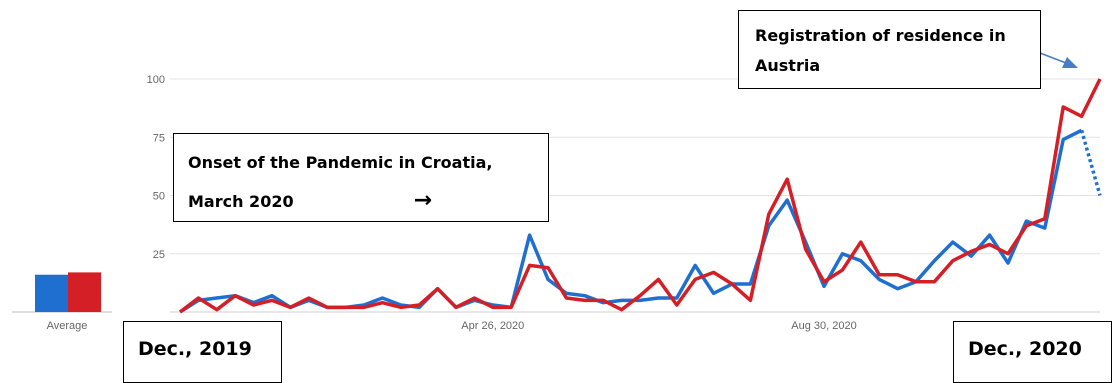 The height and width of the screenshot is (383, 1120). I want to click on average-label: Average, so click(67, 326).